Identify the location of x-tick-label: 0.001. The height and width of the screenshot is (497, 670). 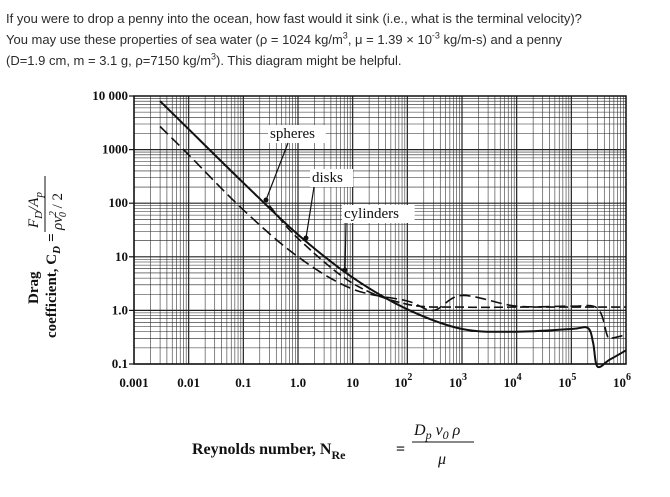
(133, 382).